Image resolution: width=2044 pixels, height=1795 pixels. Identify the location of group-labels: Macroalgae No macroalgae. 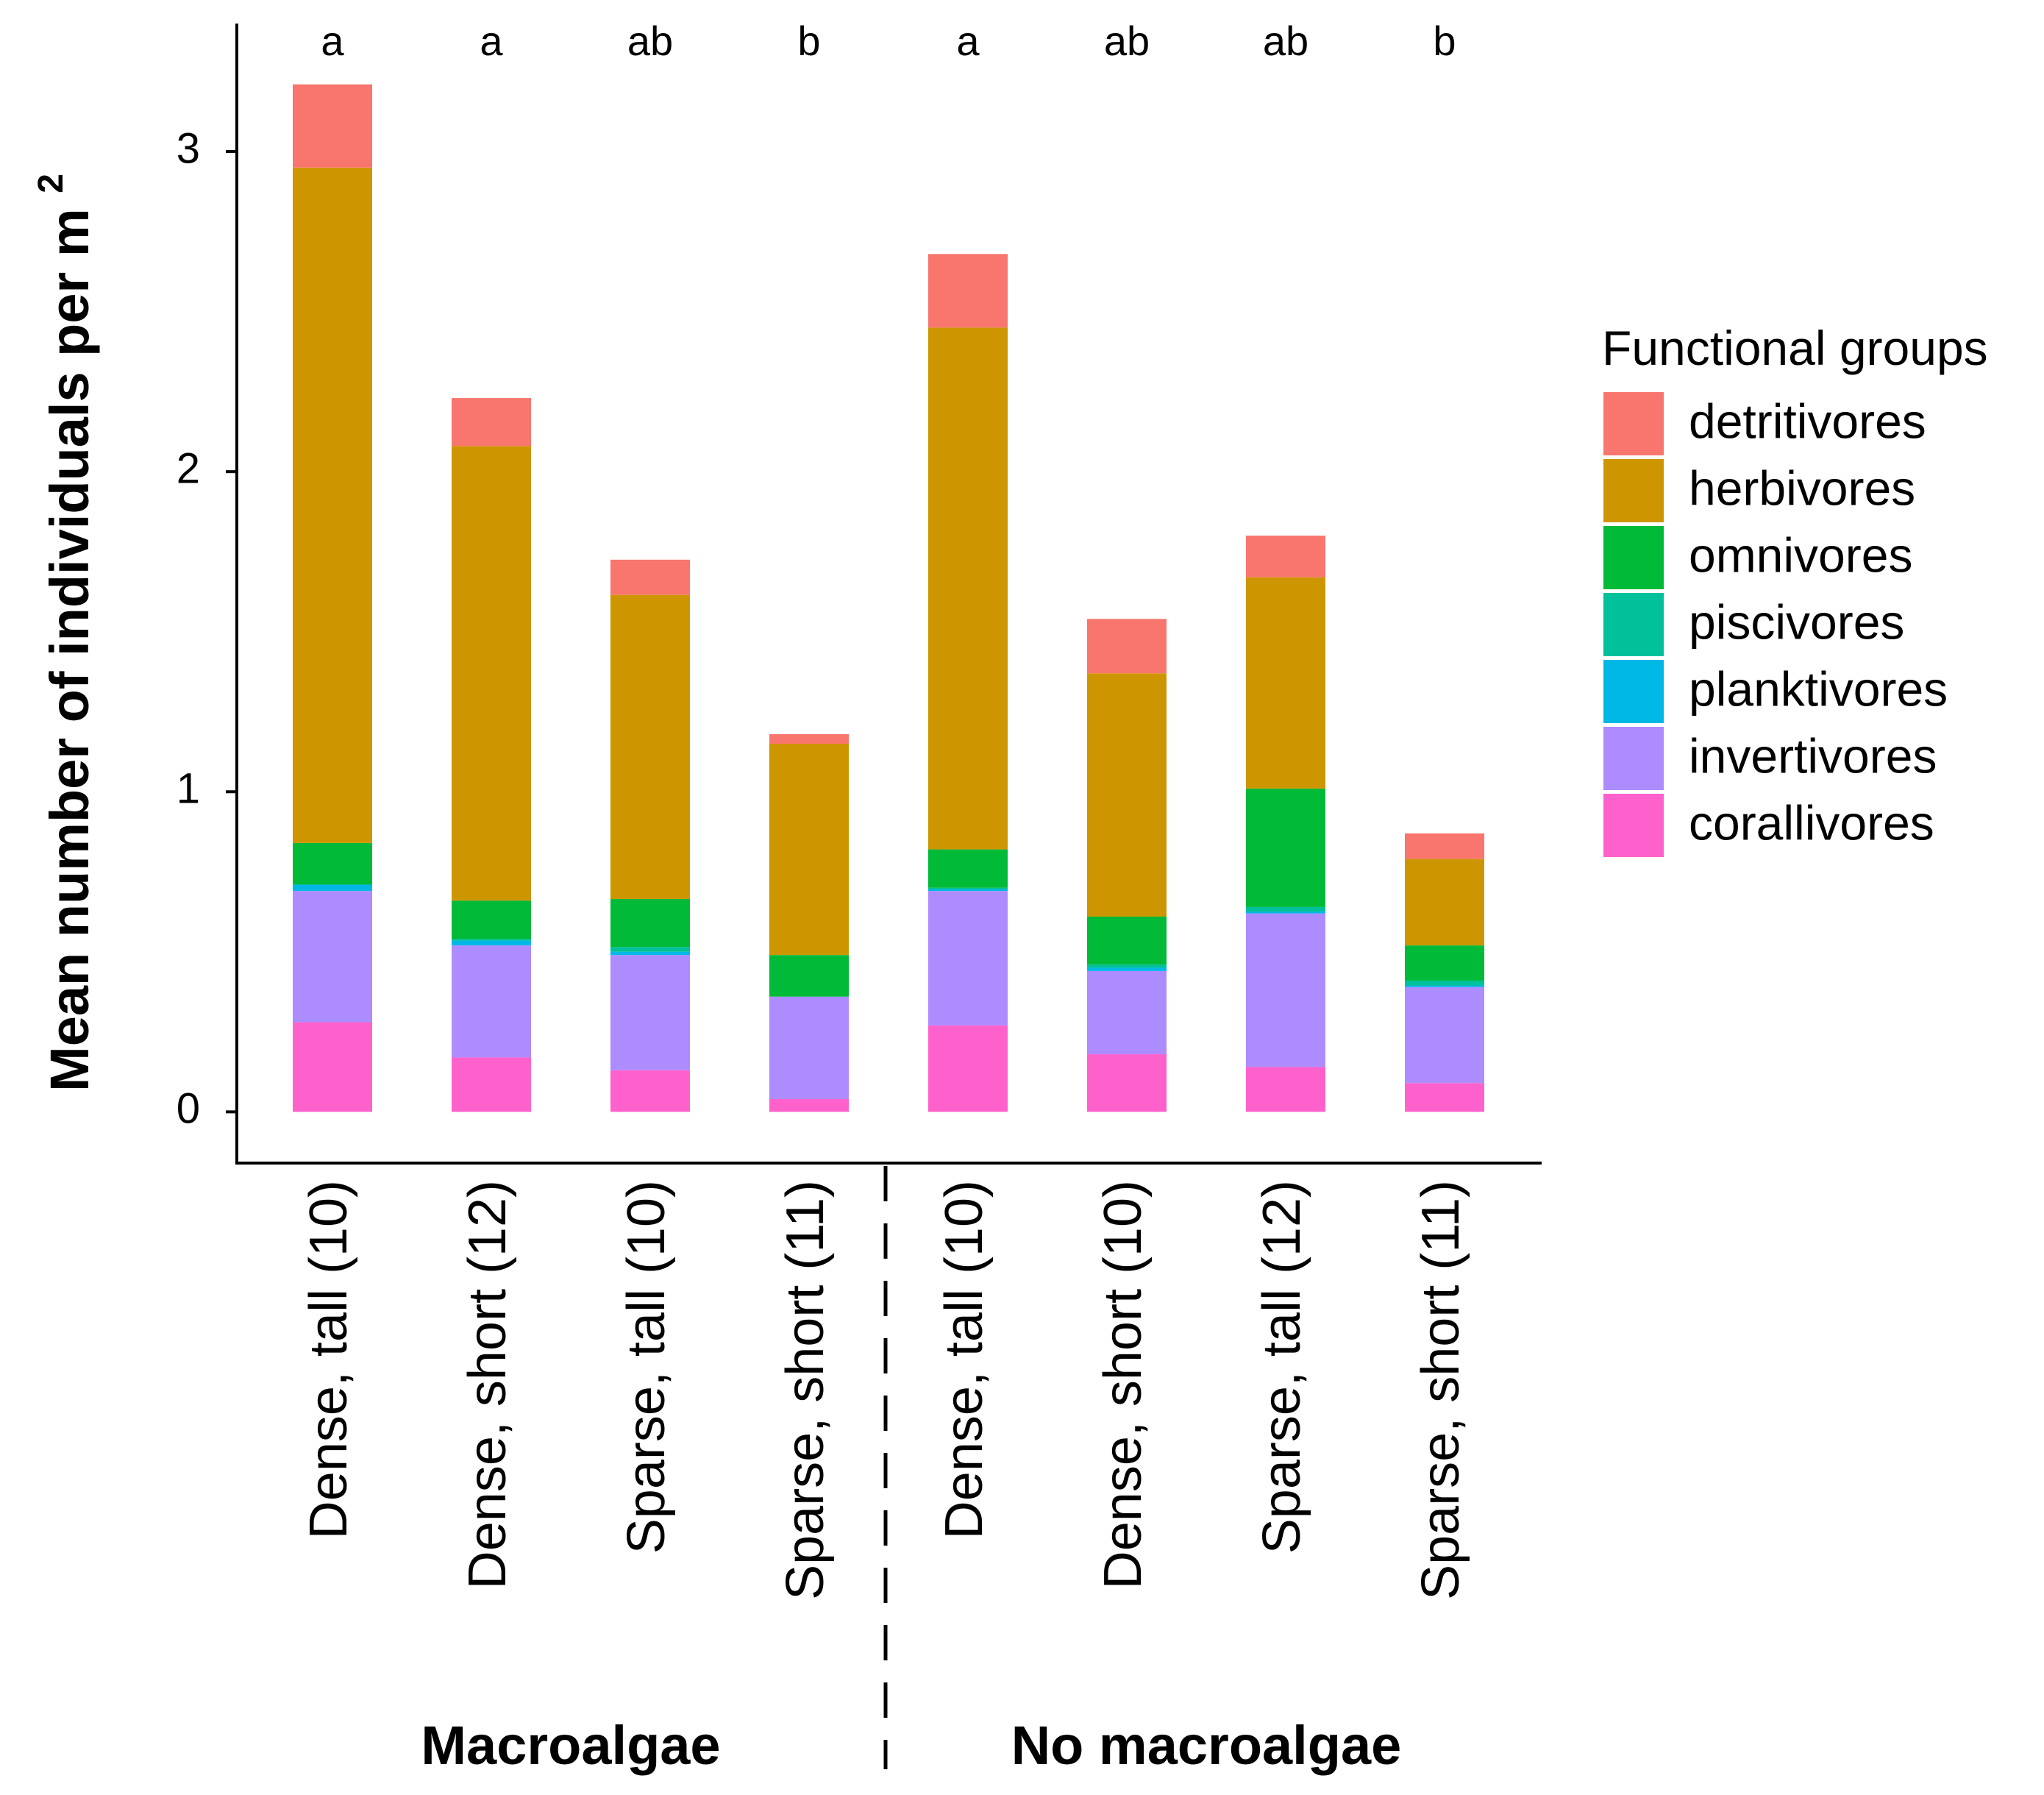
(911, 1745).